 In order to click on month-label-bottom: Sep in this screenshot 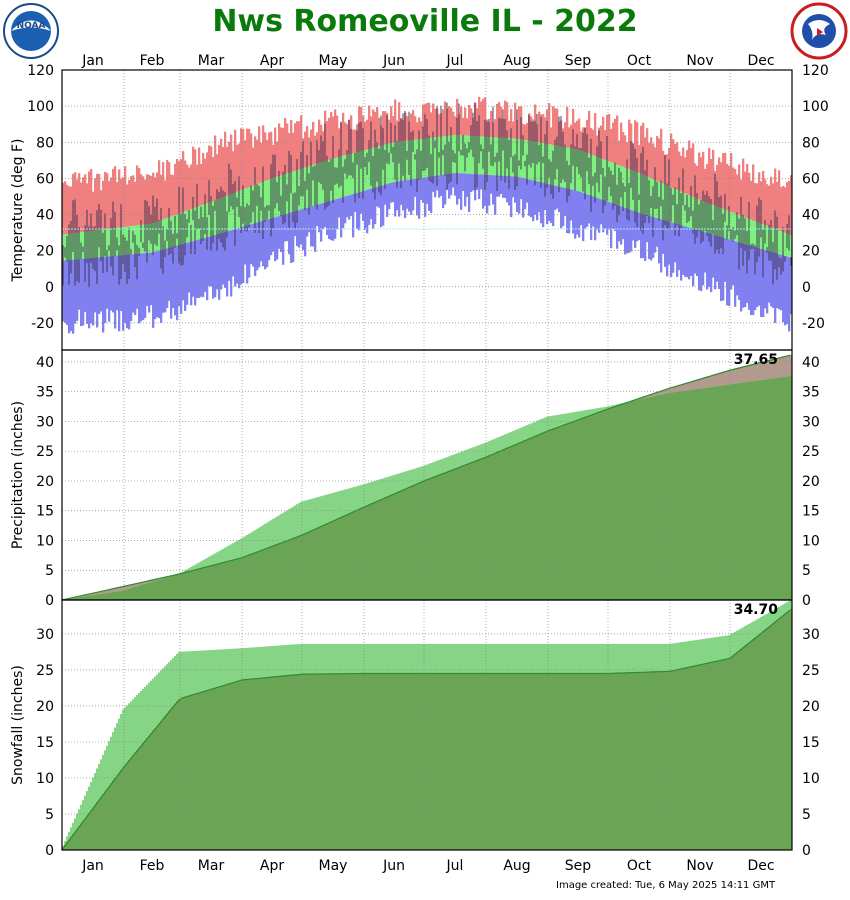, I will do `click(578, 866)`.